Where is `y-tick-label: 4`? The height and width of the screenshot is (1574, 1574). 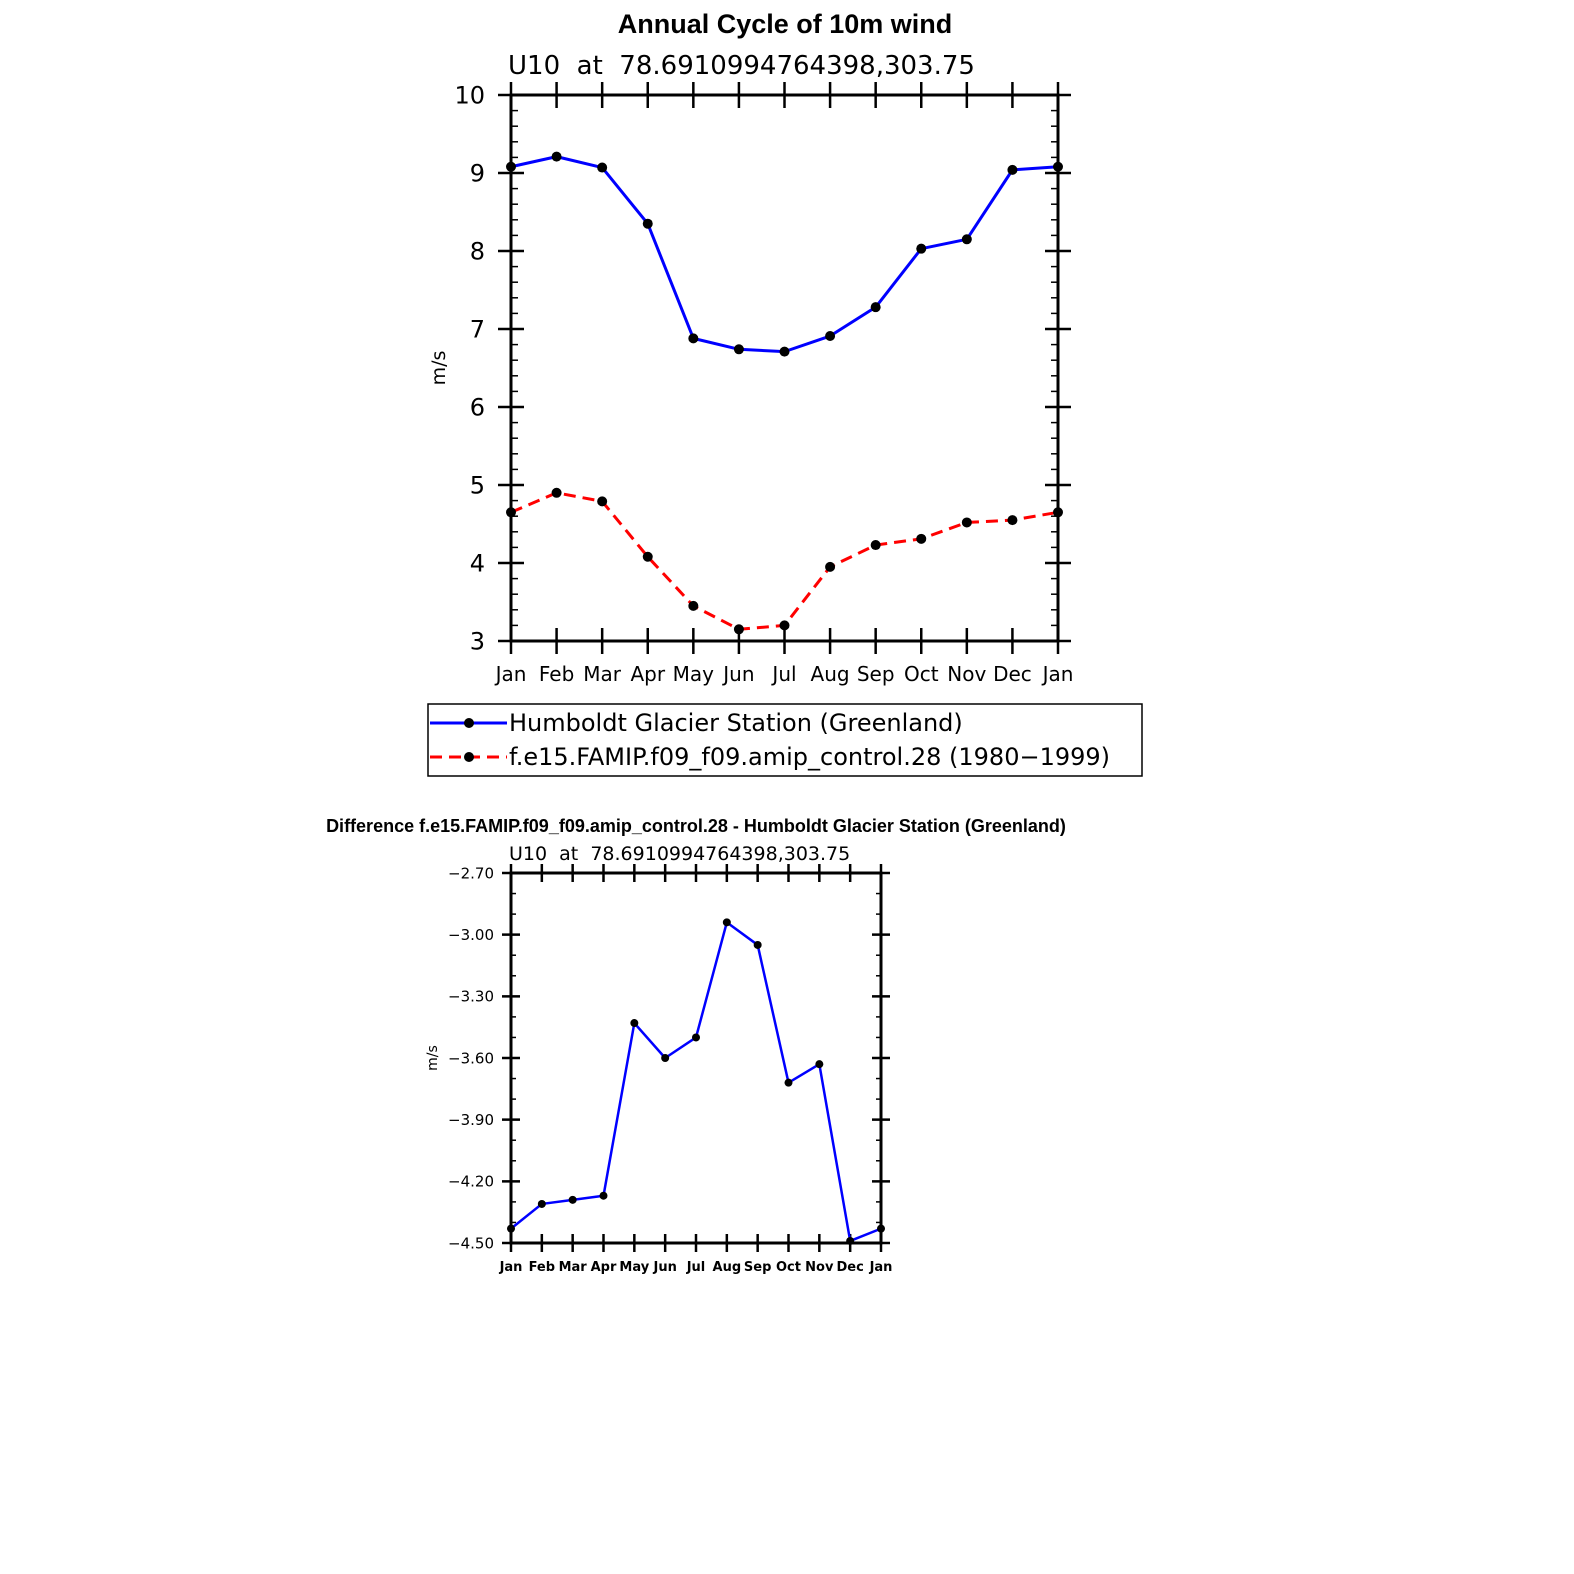 y-tick-label: 4 is located at coordinates (477, 564).